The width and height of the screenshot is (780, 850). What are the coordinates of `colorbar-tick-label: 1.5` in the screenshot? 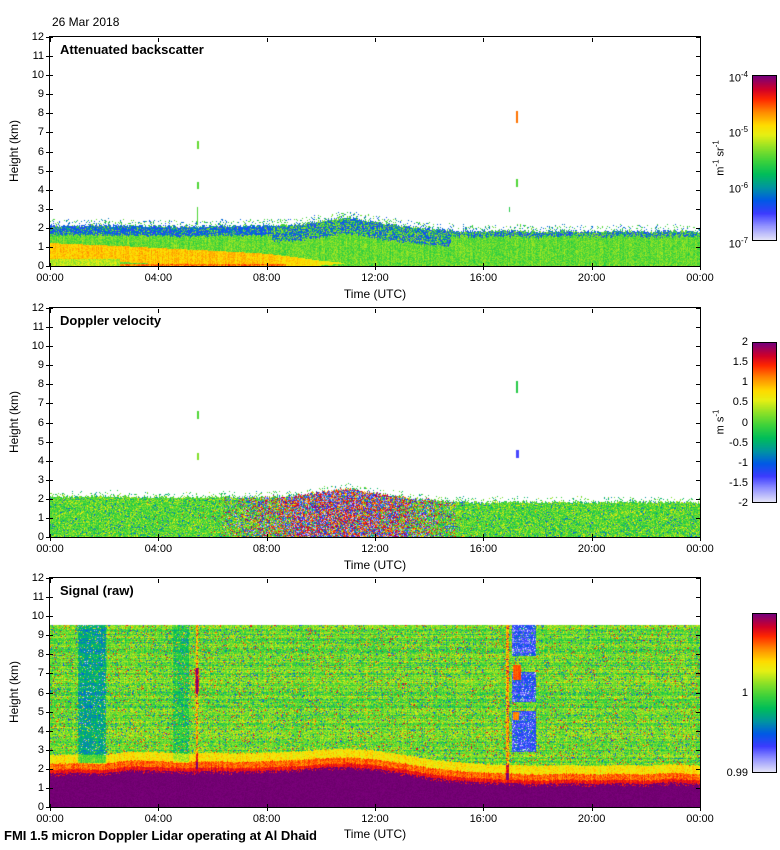 It's located at (740, 362).